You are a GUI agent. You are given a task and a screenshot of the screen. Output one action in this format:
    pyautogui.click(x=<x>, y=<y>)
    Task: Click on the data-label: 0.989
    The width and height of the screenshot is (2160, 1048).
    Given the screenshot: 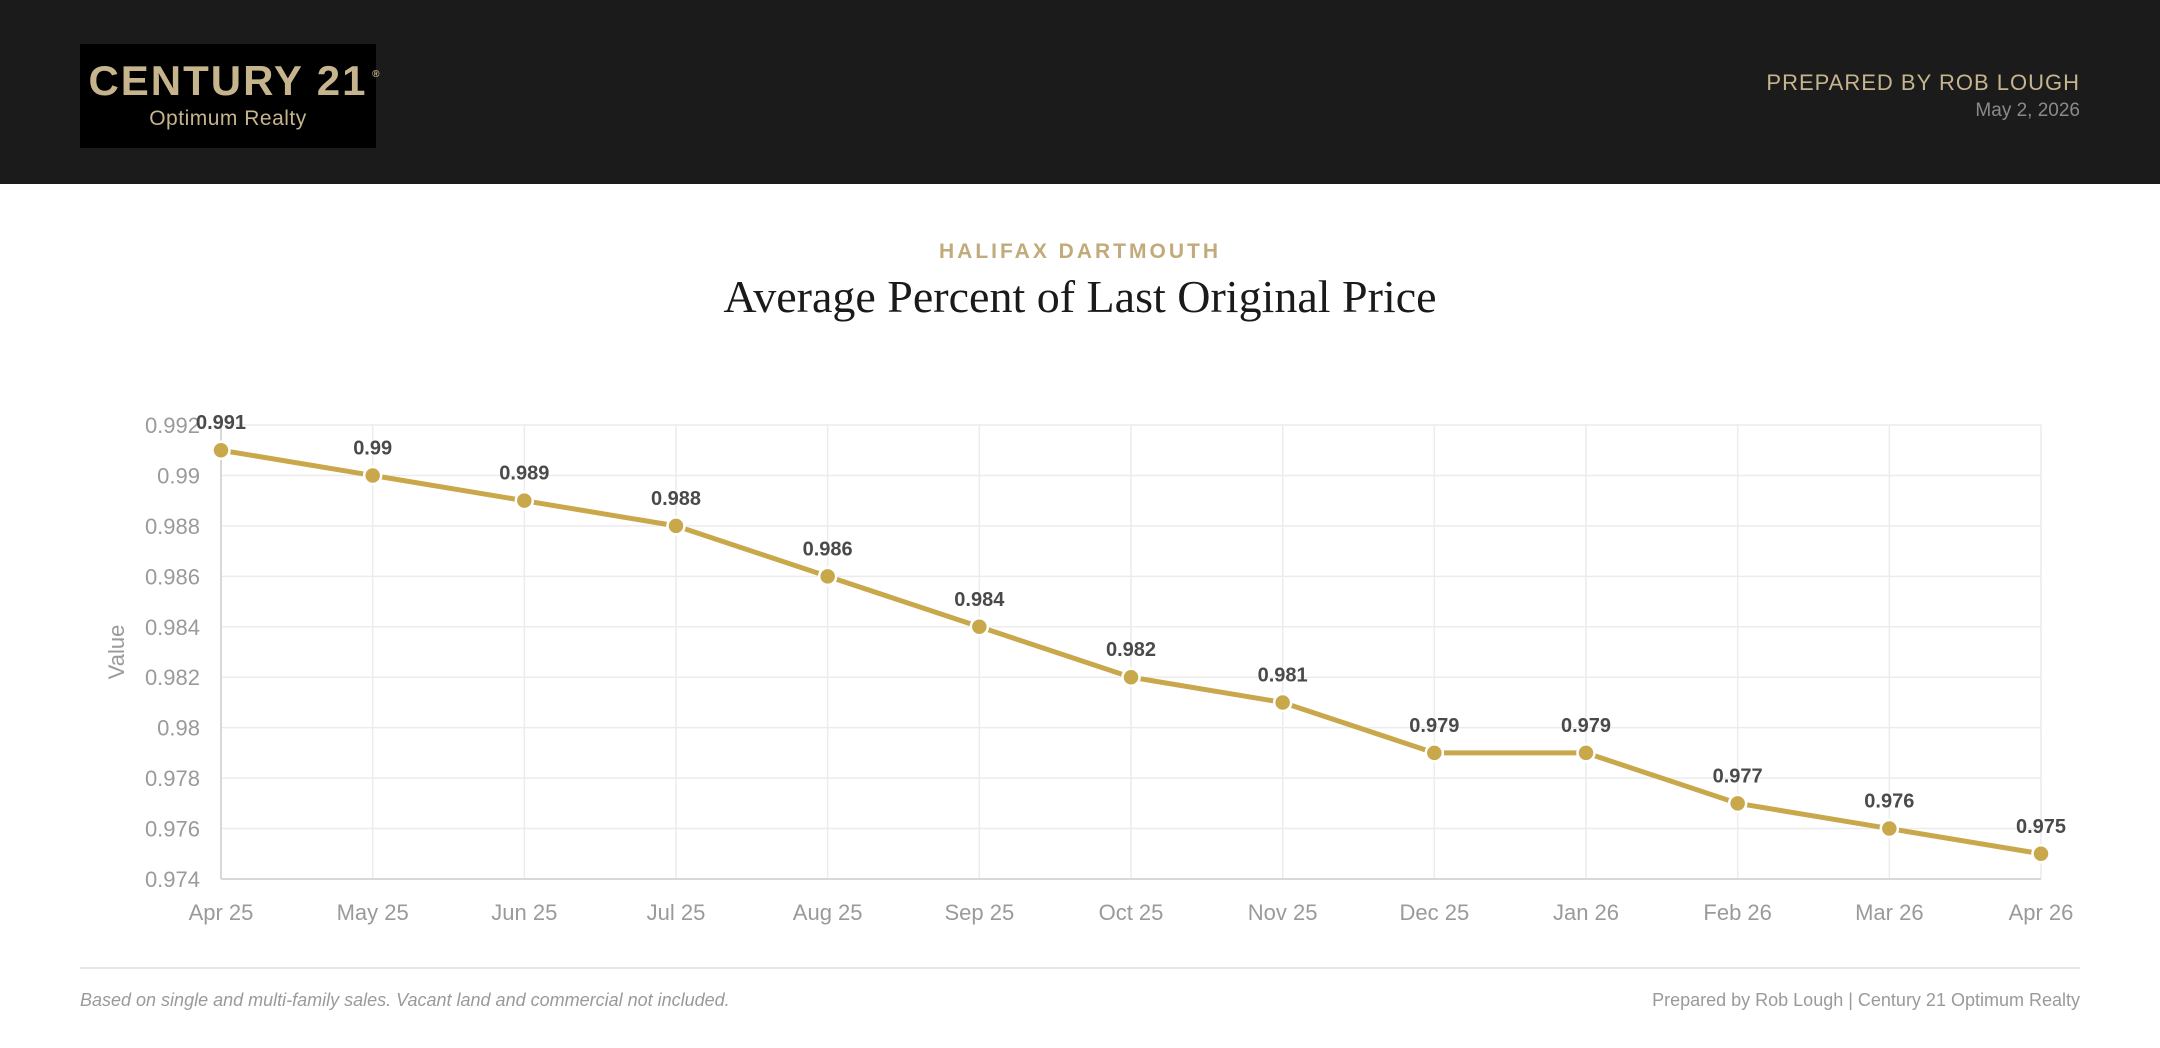 What is the action you would take?
    pyautogui.click(x=524, y=474)
    